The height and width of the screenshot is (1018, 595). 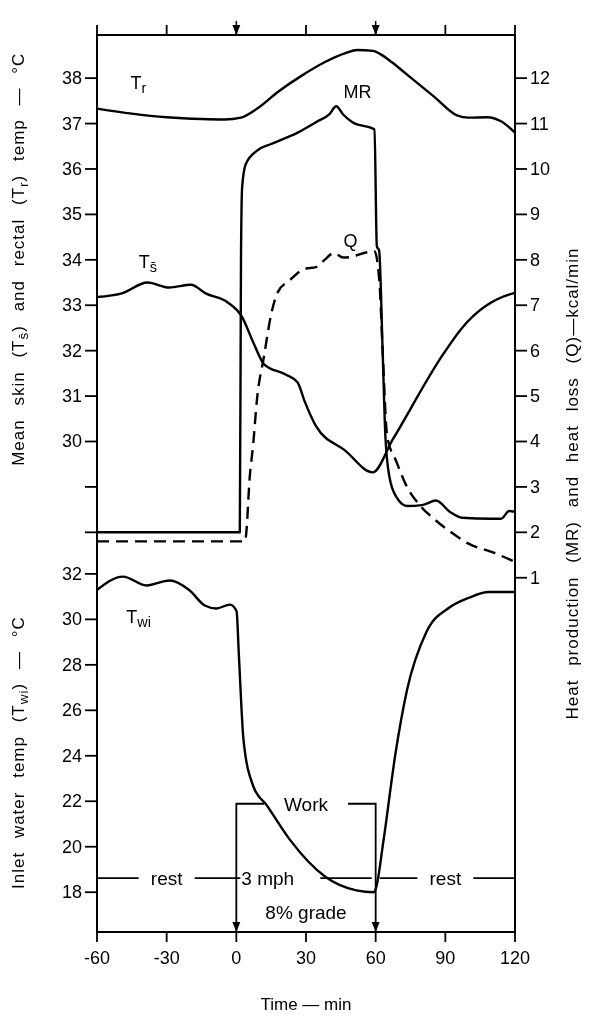 I want to click on series-label: Q, so click(x=350, y=240).